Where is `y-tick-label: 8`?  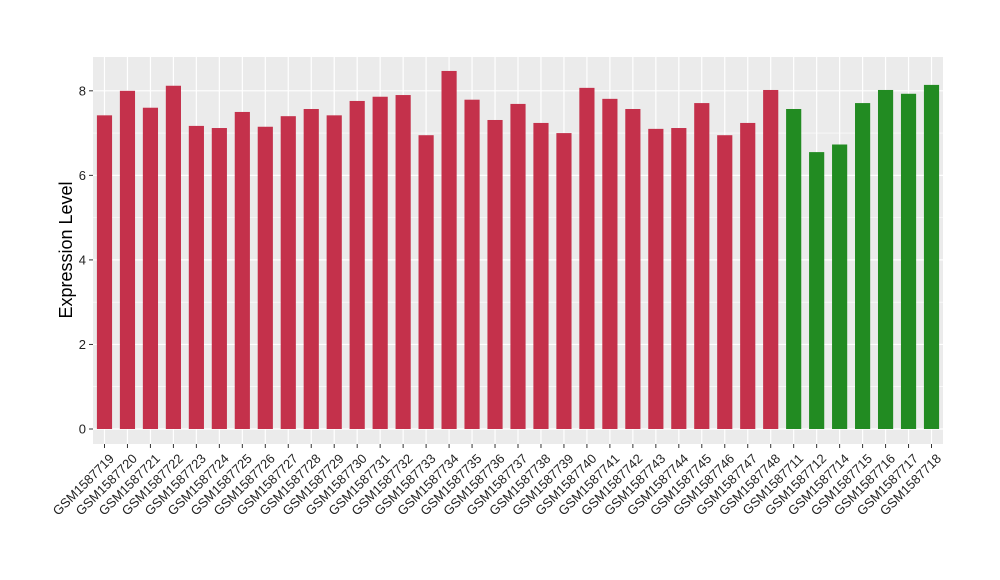 y-tick-label: 8 is located at coordinates (82, 90).